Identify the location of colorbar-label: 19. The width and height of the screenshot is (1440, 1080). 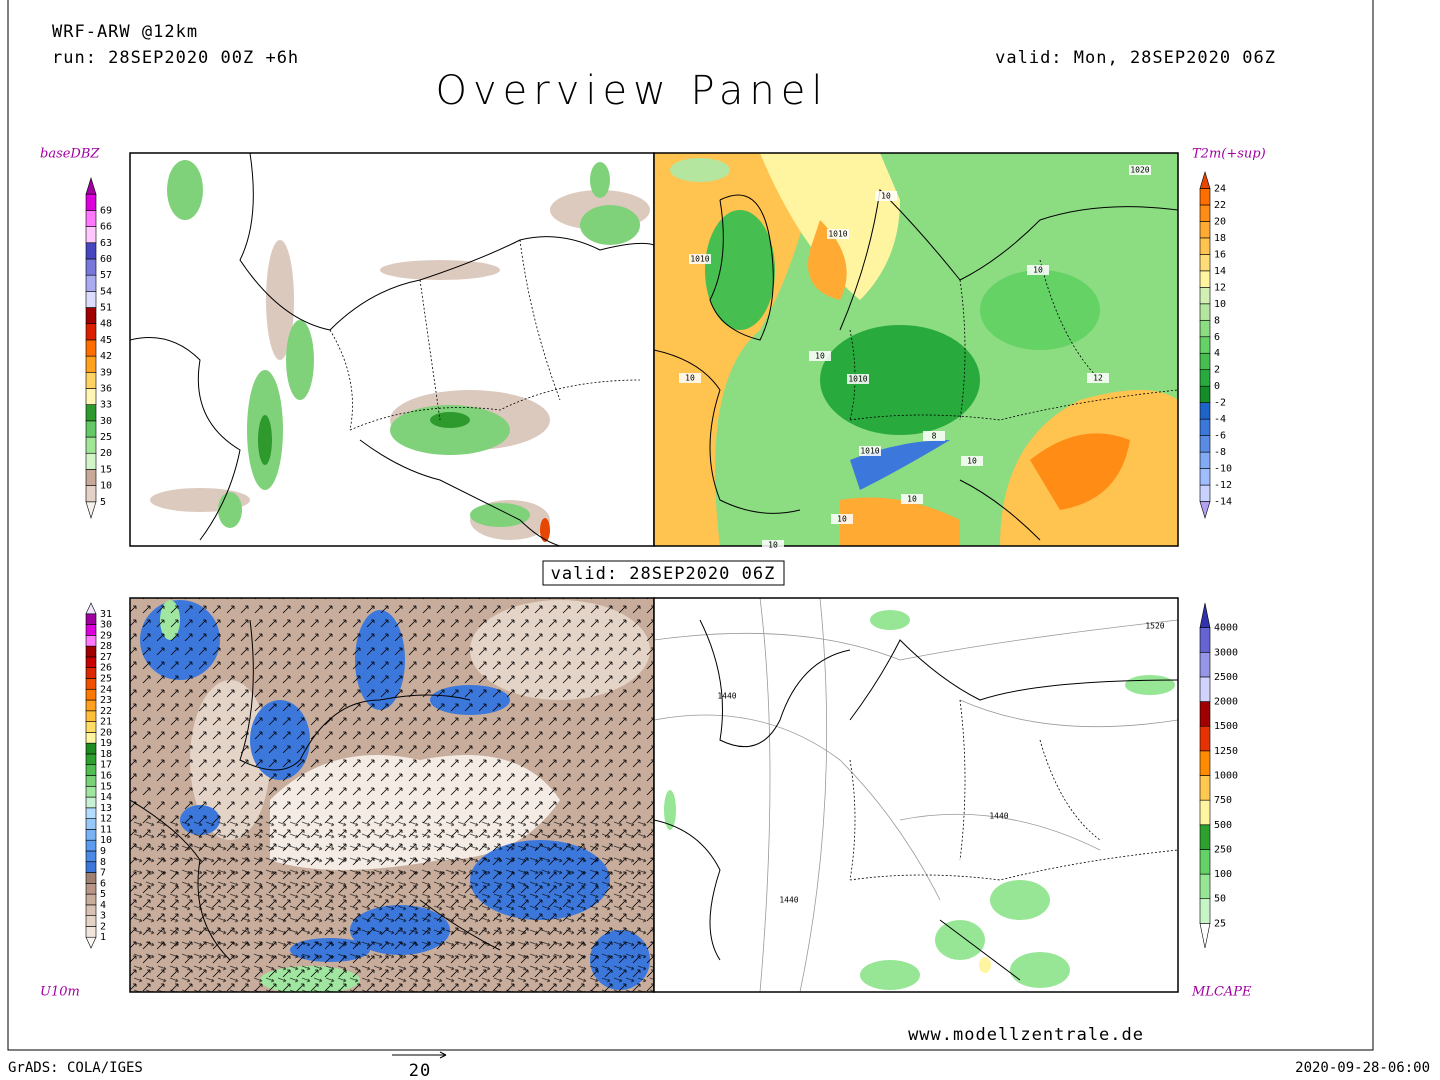
(106, 743).